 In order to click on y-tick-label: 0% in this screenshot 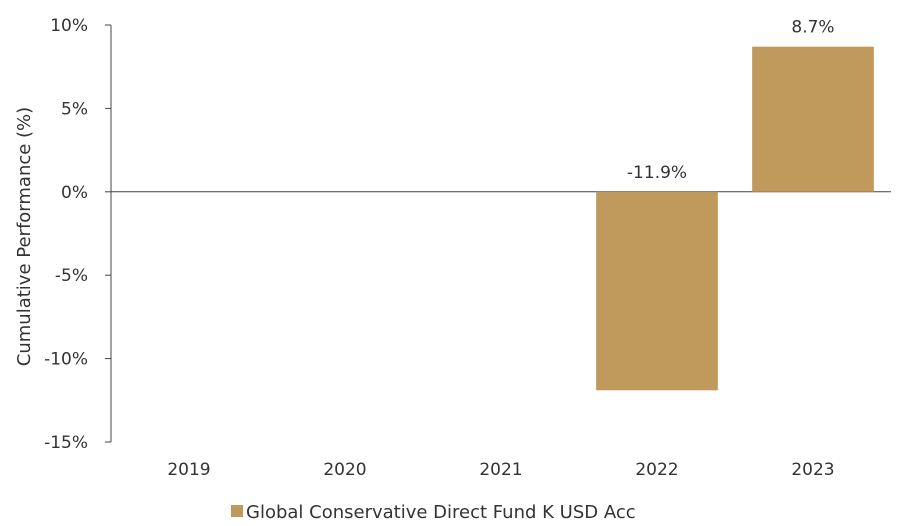, I will do `click(74, 193)`.